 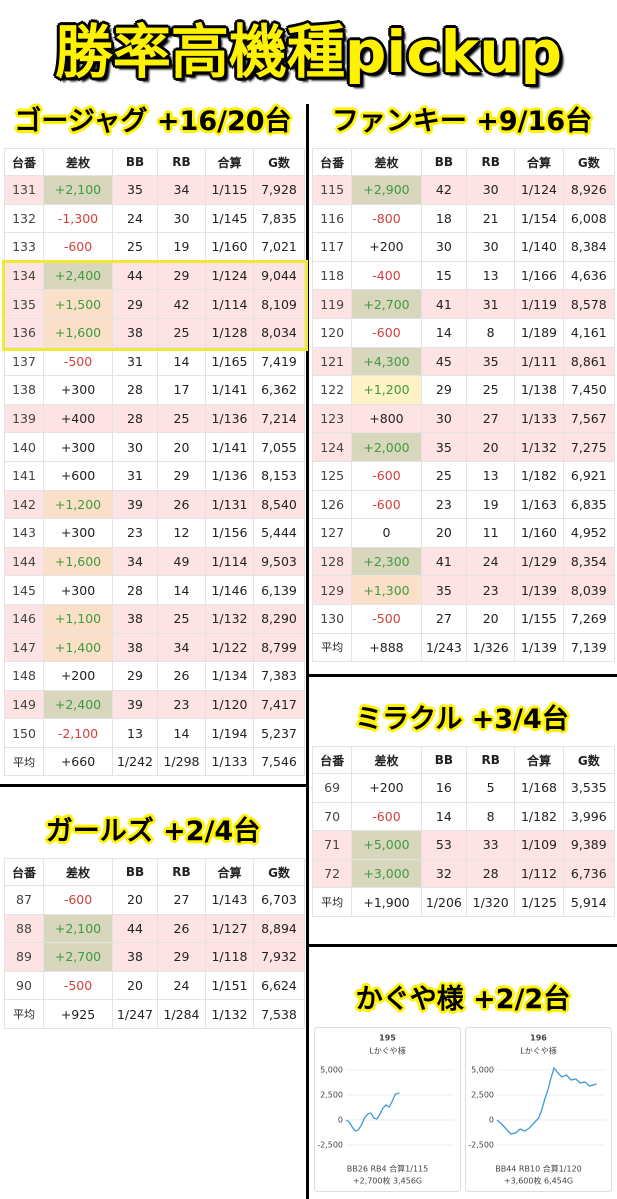 I want to click on table-row: 121 +4,300 45 35 1/111 8,861, so click(x=463, y=361).